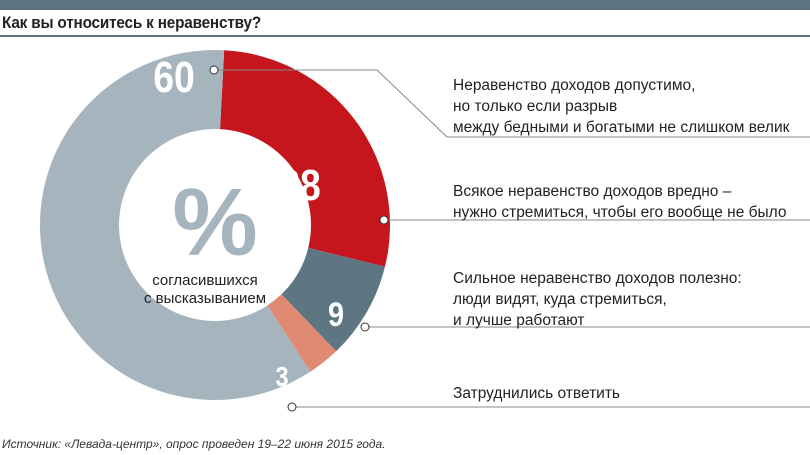 The width and height of the screenshot is (810, 455). I want to click on percent-symbol: %, so click(214, 222).